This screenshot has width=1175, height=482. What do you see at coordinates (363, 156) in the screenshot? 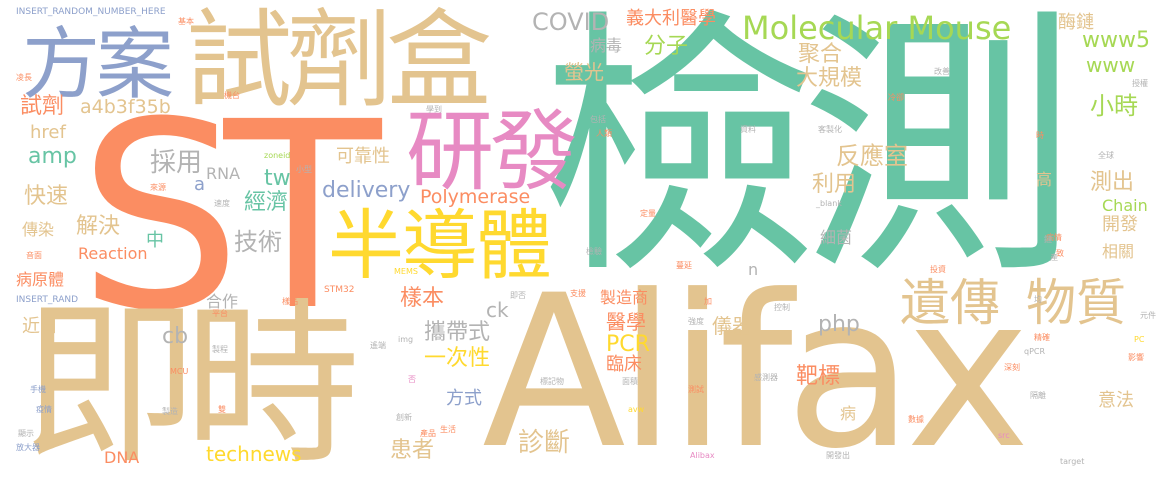
I see `word-ke-kao-xing: 可靠性` at bounding box center [363, 156].